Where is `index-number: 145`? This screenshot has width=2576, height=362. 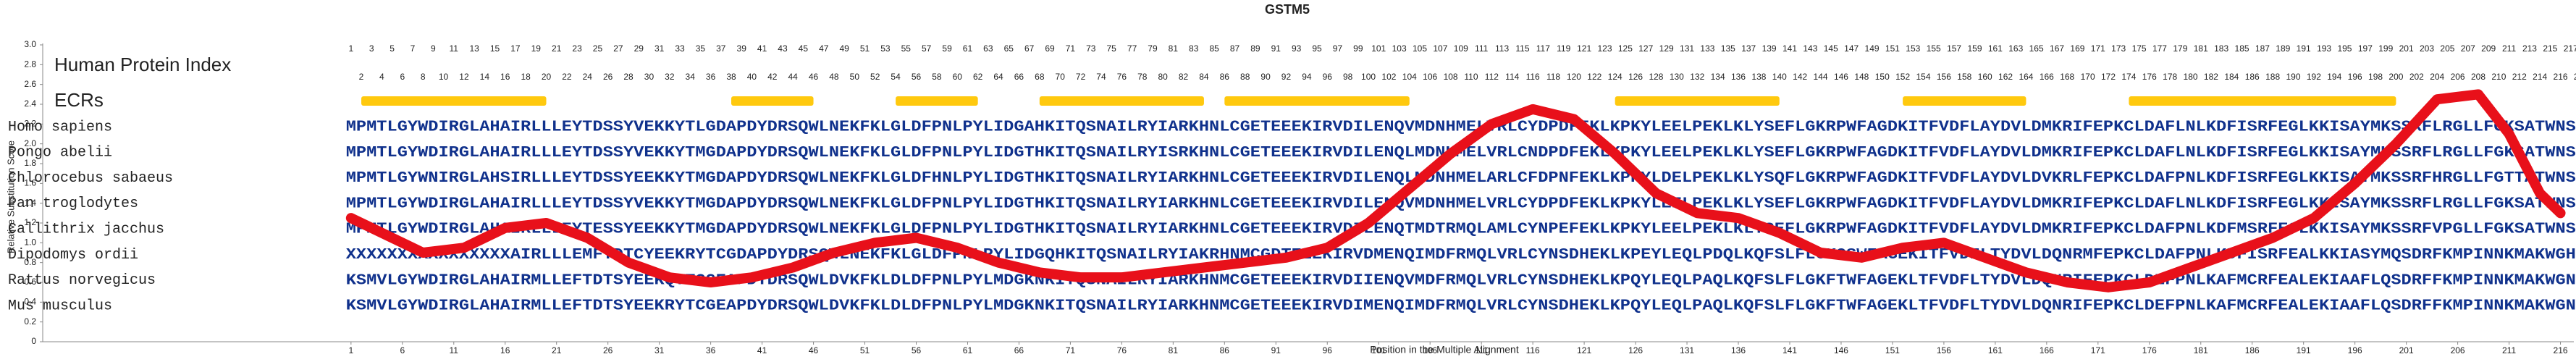 index-number: 145 is located at coordinates (1831, 49).